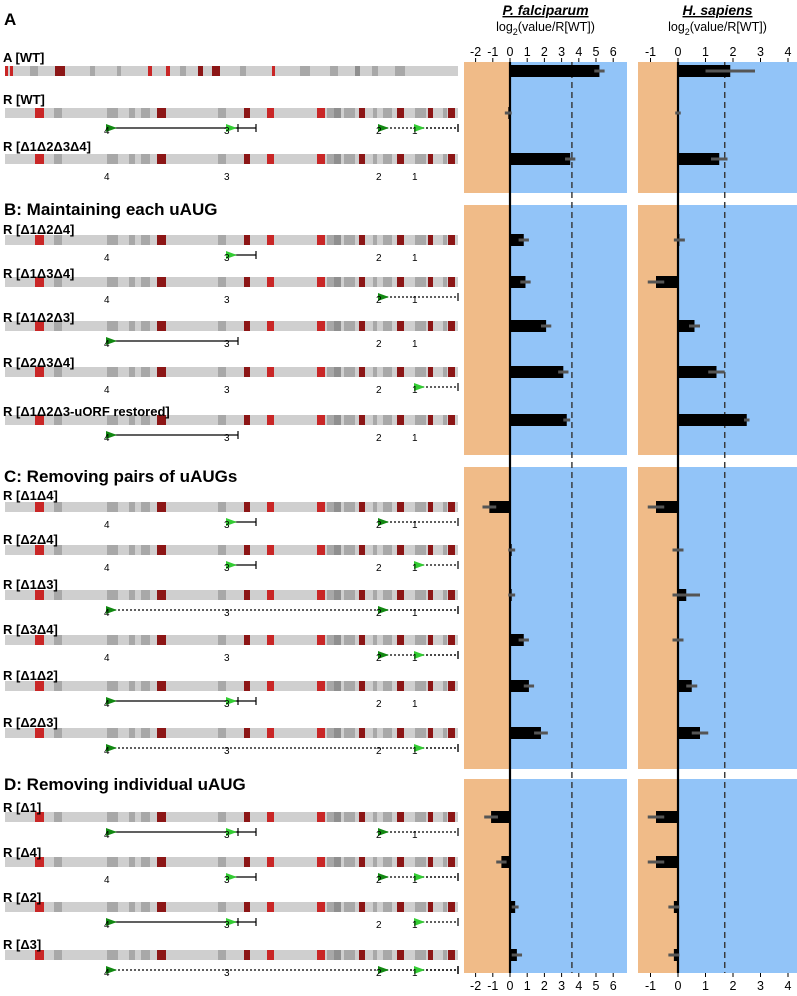  I want to click on section-header: B: Maintaining each uAUG, so click(110, 209).